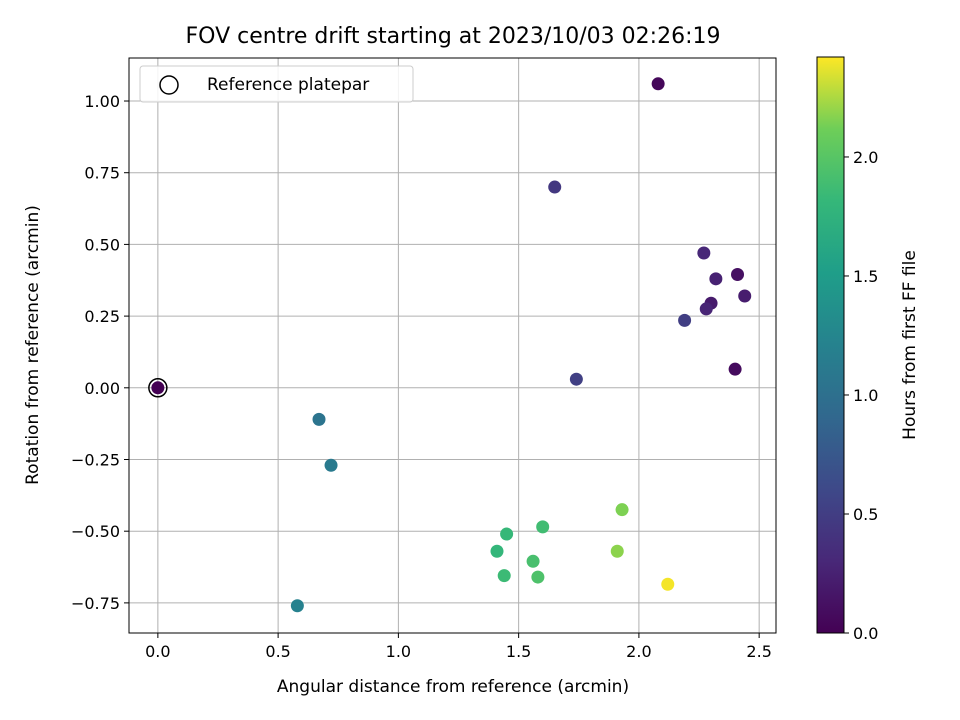  I want to click on y-tick-label: −0.50, so click(95, 531).